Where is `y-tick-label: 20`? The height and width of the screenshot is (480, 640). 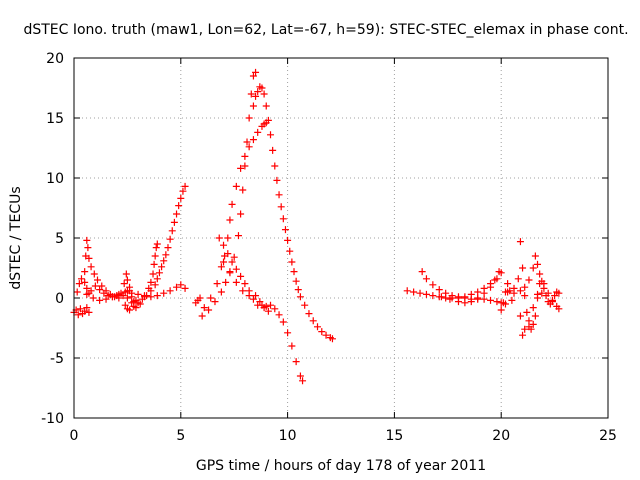
y-tick-label: 20 is located at coordinates (55, 59).